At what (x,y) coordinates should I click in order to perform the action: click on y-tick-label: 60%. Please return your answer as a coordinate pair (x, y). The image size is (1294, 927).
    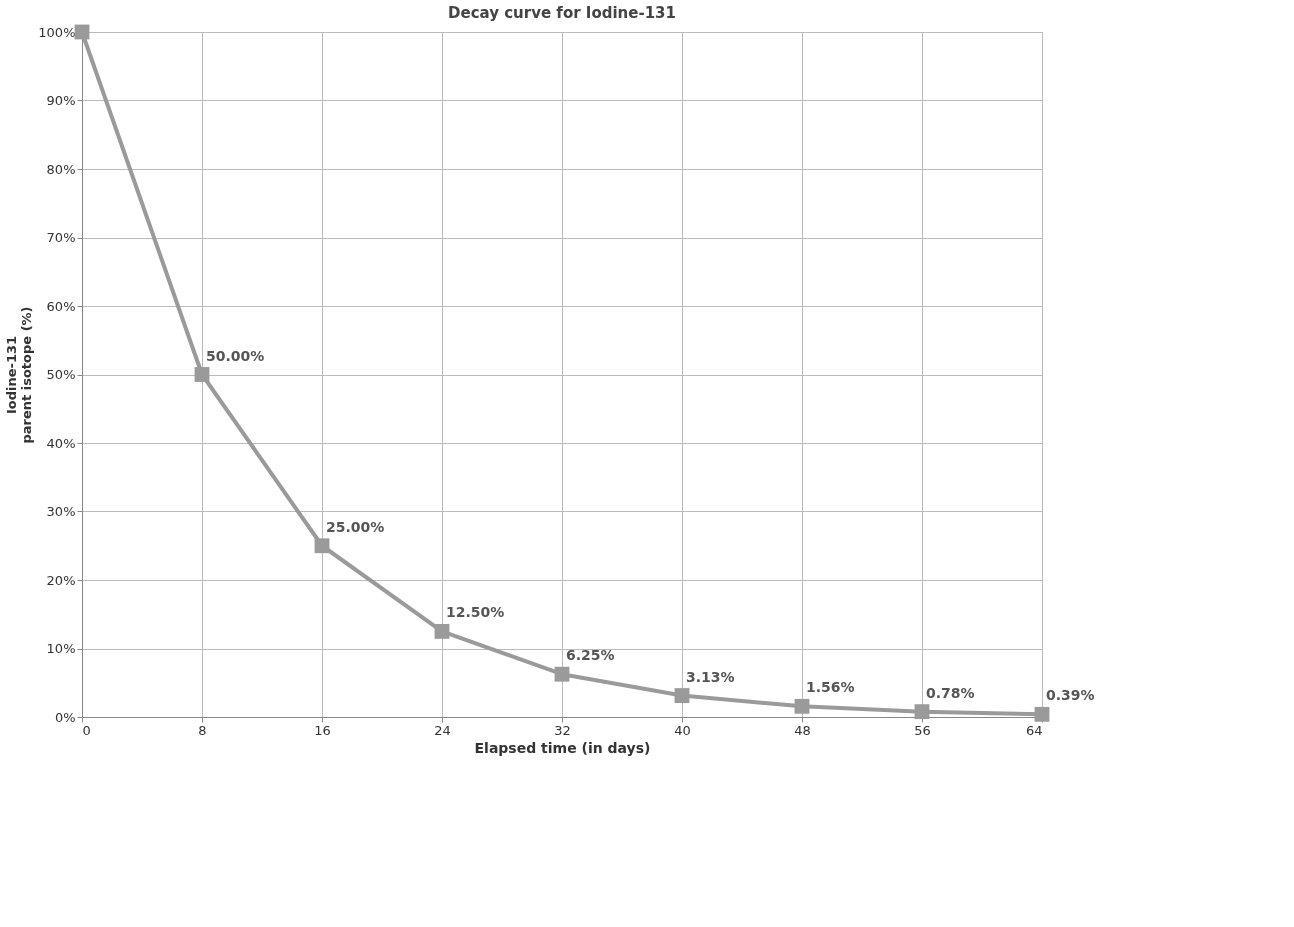
    Looking at the image, I should click on (61, 306).